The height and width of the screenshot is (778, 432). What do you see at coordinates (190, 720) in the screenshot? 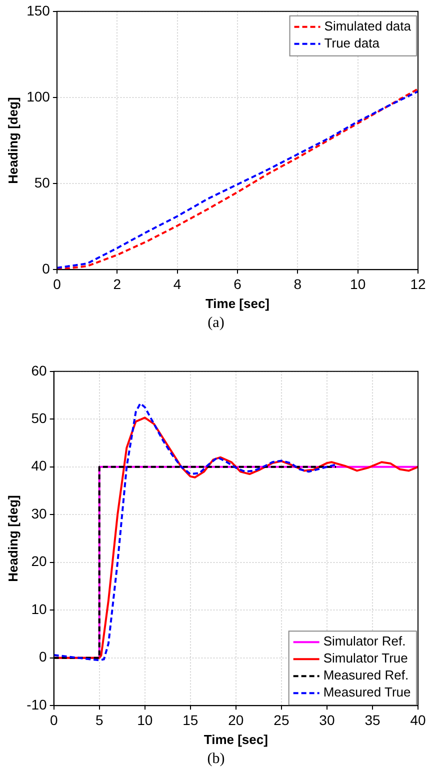
I see `x-tick-label: 15` at bounding box center [190, 720].